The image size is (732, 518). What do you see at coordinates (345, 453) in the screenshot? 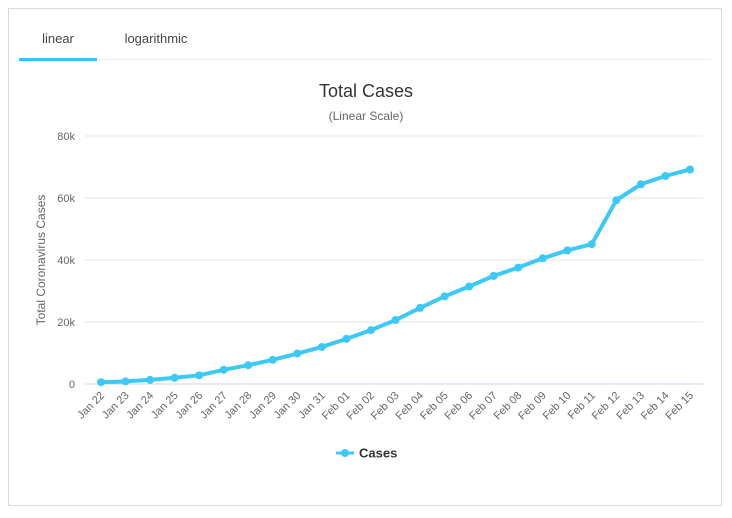
I see `legend-marker` at bounding box center [345, 453].